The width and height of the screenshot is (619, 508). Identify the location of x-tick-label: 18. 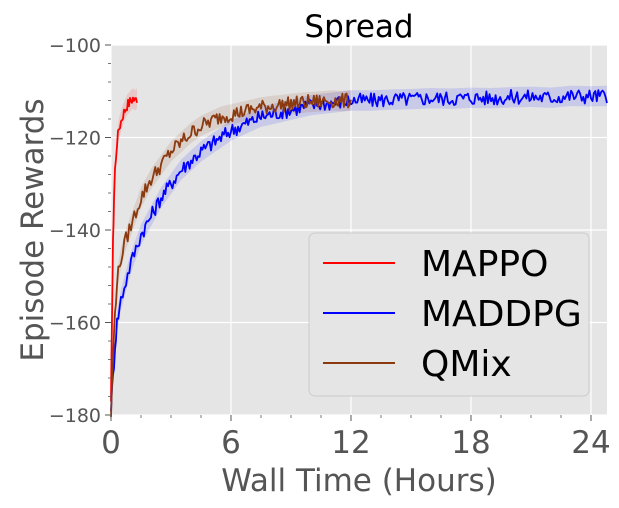
(470, 443).